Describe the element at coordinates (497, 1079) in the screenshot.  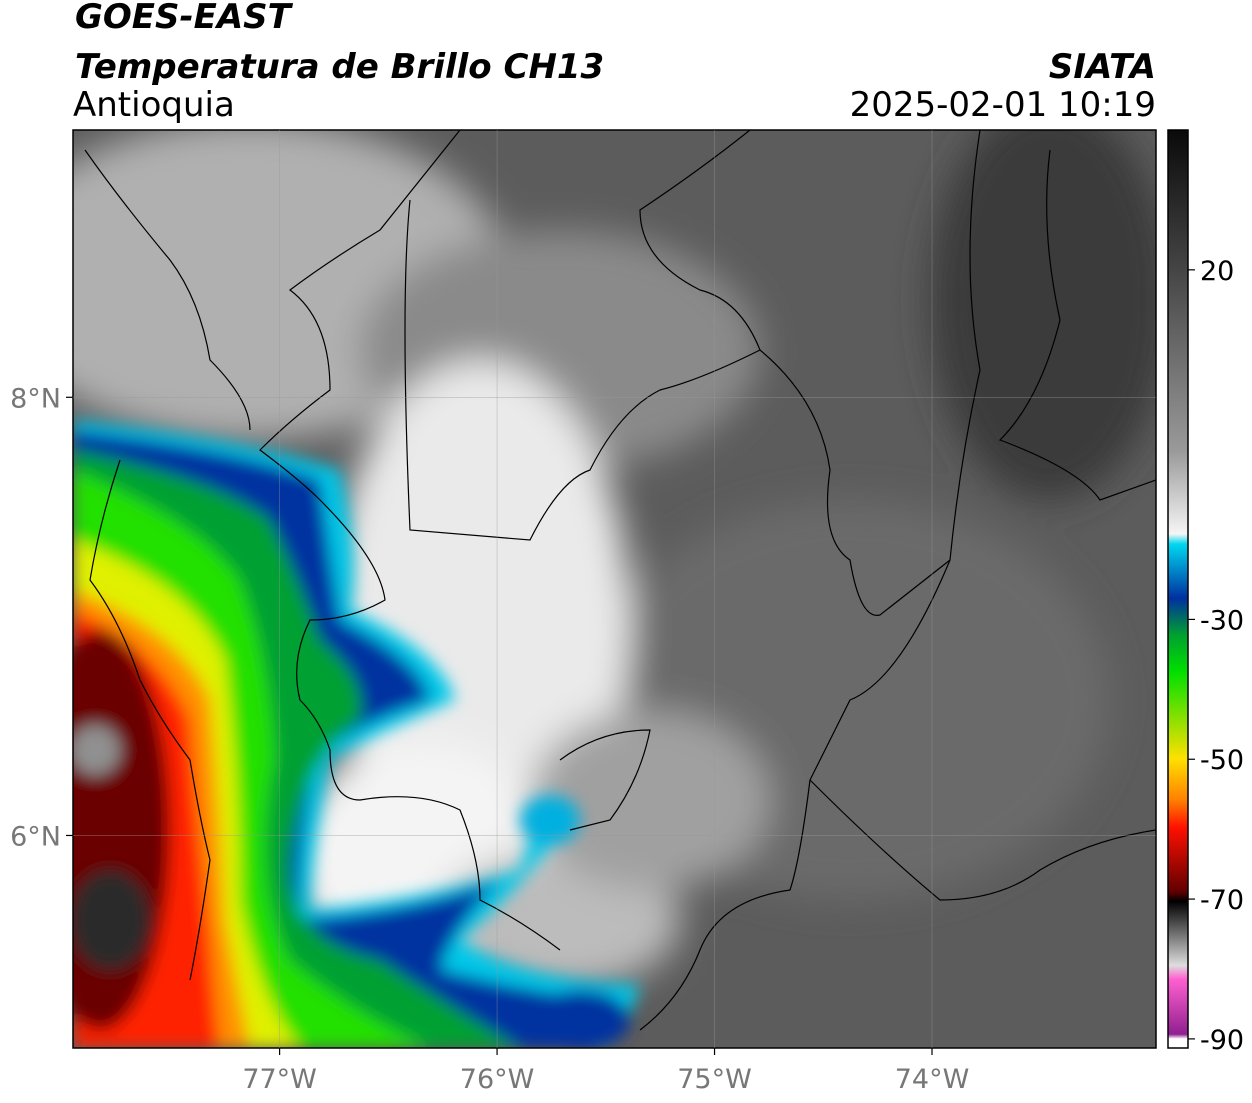
I see `x-tick-label: 76°W` at that location.